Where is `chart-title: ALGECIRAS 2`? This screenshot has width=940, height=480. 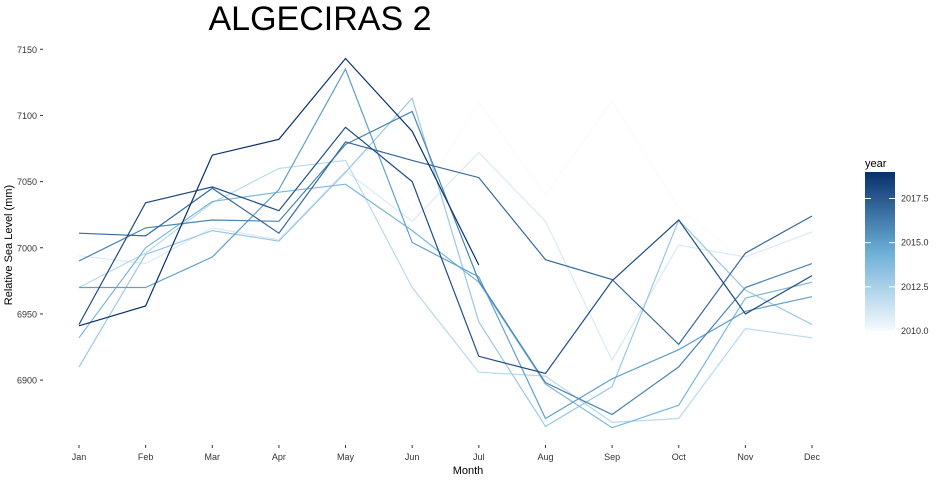
chart-title: ALGECIRAS 2 is located at coordinates (320, 19).